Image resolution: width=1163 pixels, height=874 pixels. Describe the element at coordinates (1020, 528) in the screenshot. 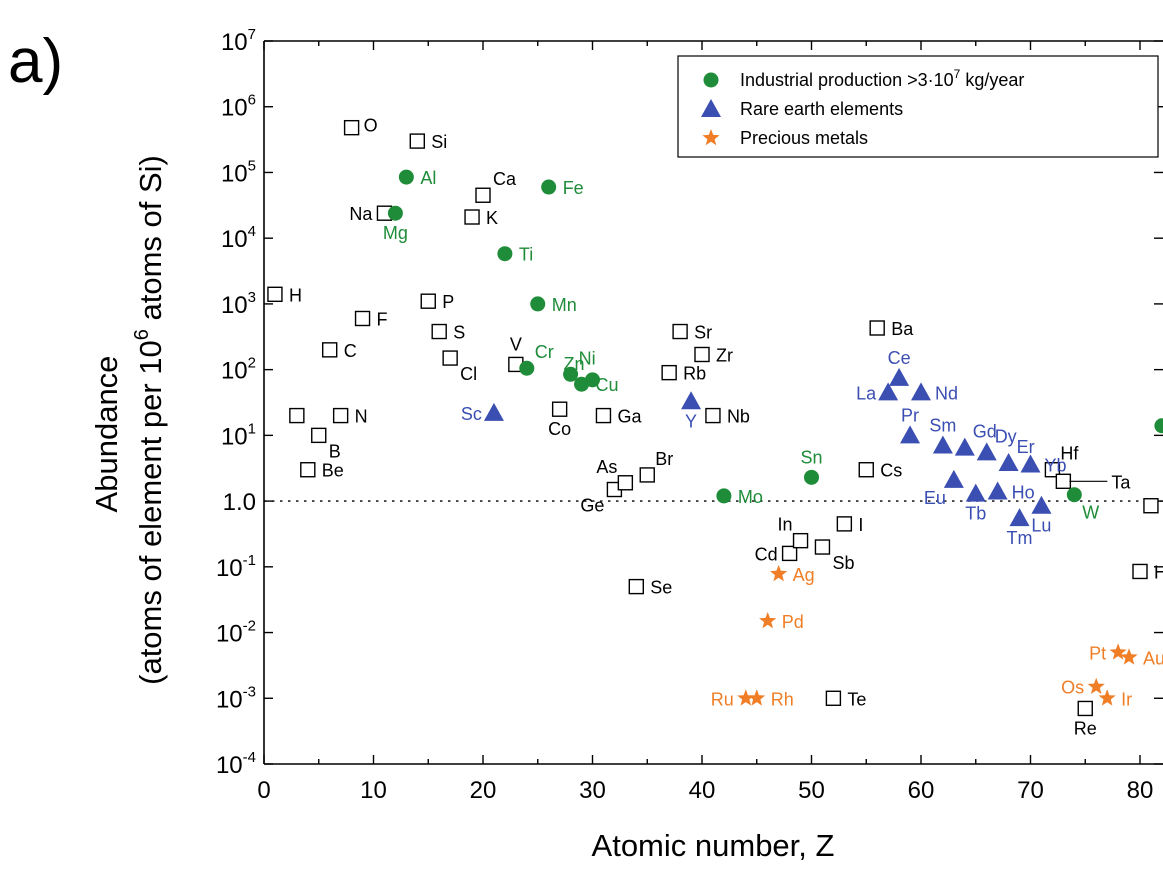

I see `point-tm: Tm` at that location.